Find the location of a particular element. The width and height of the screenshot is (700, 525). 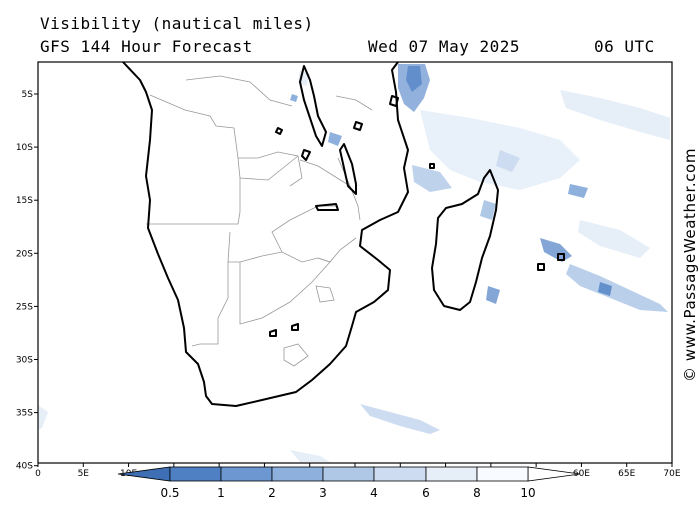

colorbar-label: 0.5 is located at coordinates (169, 493).